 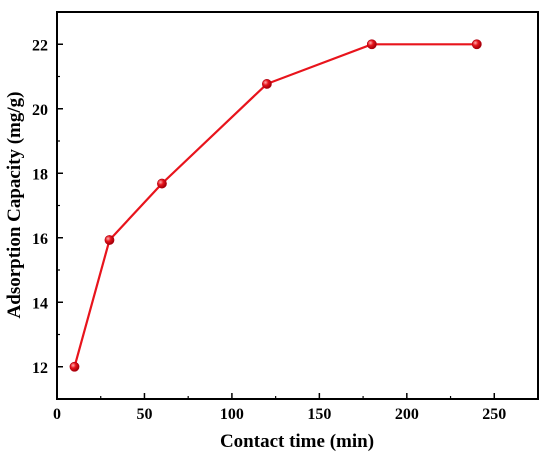 What do you see at coordinates (40, 368) in the screenshot?
I see `y-tick-label: 12` at bounding box center [40, 368].